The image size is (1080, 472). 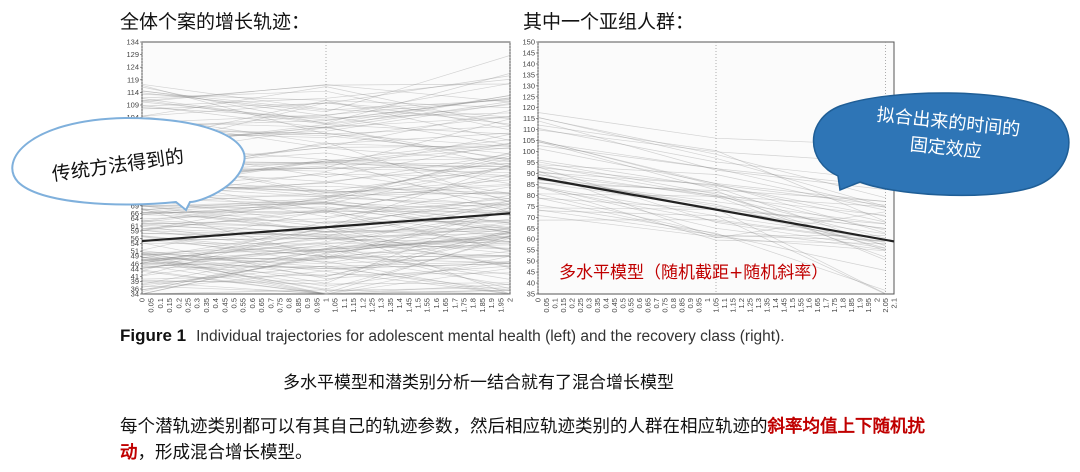 What do you see at coordinates (724, 303) in the screenshot?
I see `x-tick-label: 1.1` at bounding box center [724, 303].